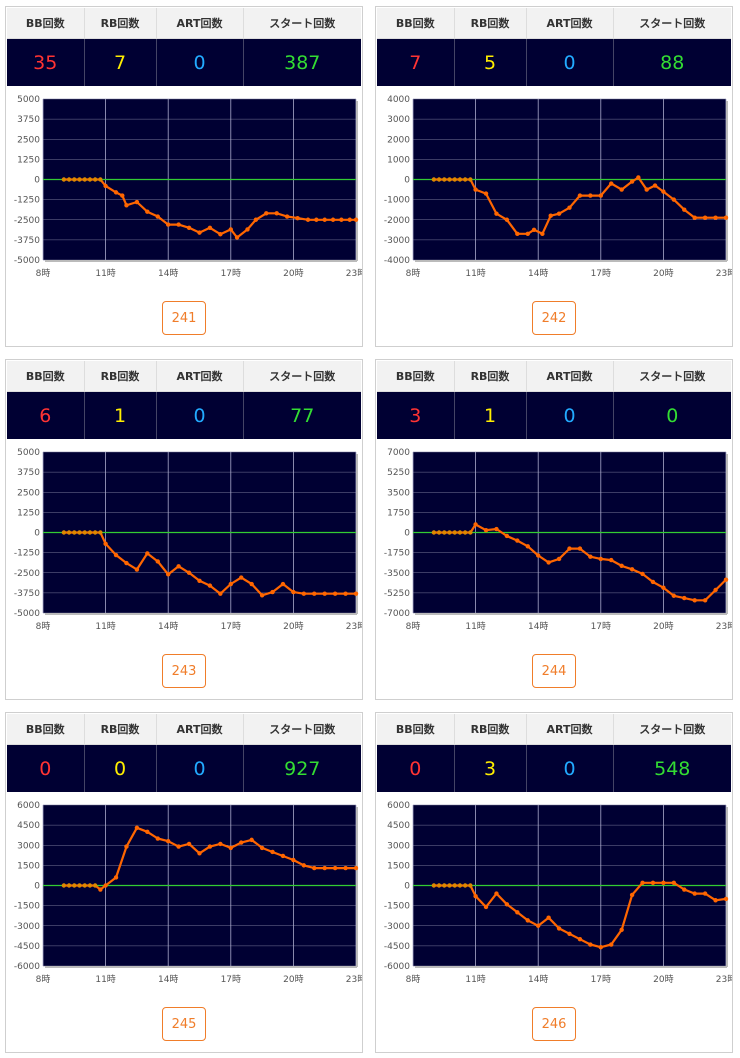 This screenshot has height=1058, width=740. What do you see at coordinates (27, 967) in the screenshot?
I see `y-tick-label: -6000` at bounding box center [27, 967].